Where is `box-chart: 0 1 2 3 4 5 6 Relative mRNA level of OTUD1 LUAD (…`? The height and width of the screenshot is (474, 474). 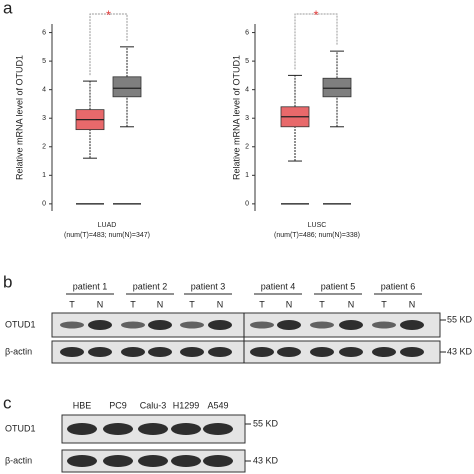 box-chart: 0 1 2 3 4 5 6 Relative mRNA level of OTUD1 LUAD (… is located at coordinates (82, 122).